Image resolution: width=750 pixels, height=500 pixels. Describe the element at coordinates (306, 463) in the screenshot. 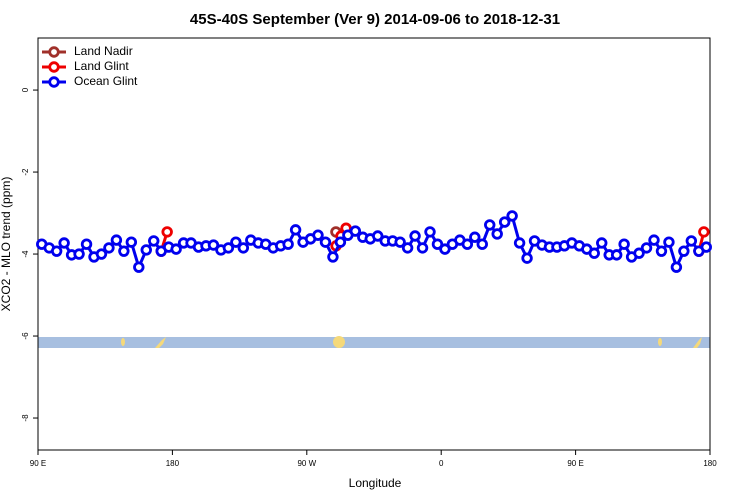

I see `x-tick-label: 90 W` at that location.